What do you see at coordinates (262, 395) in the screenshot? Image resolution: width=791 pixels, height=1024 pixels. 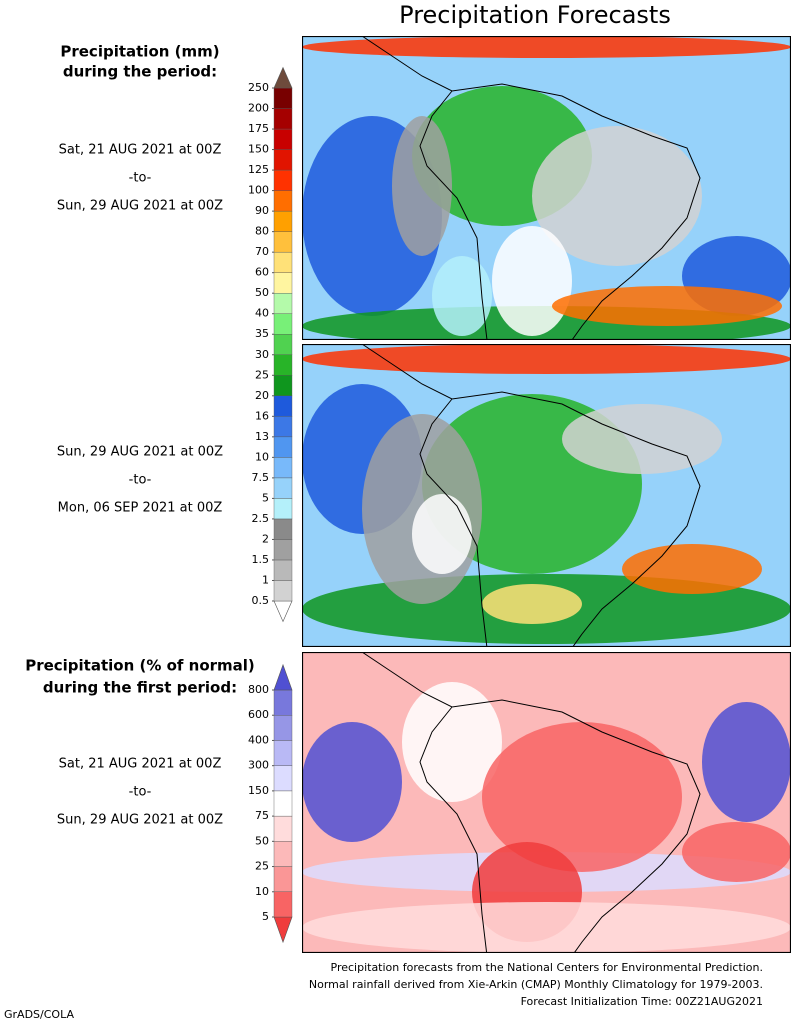 I see `colorbar-tick-label: 20` at bounding box center [262, 395].